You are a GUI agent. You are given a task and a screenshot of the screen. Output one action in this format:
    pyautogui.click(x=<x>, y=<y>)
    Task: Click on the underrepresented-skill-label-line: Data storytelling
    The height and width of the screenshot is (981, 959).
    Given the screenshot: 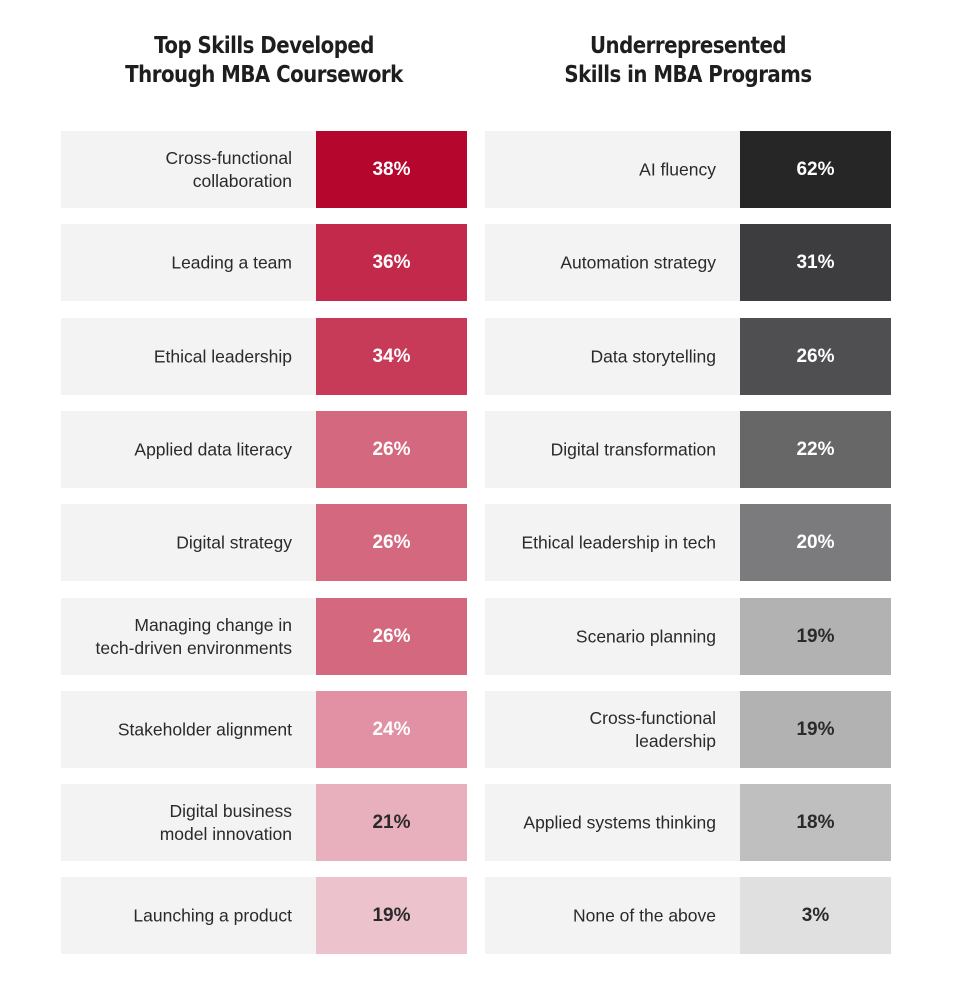 What is the action you would take?
    pyautogui.click(x=653, y=356)
    